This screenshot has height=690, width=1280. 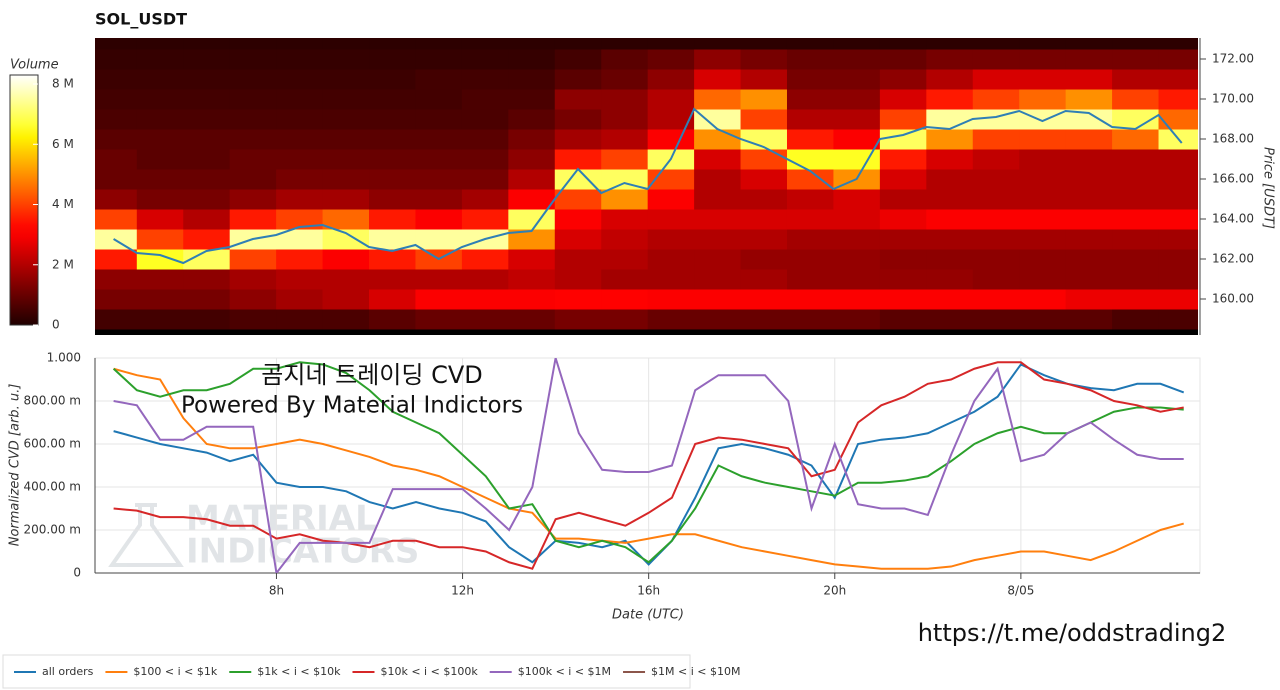 I want to click on legend-label: $10k < i < $100k, so click(x=429, y=671).